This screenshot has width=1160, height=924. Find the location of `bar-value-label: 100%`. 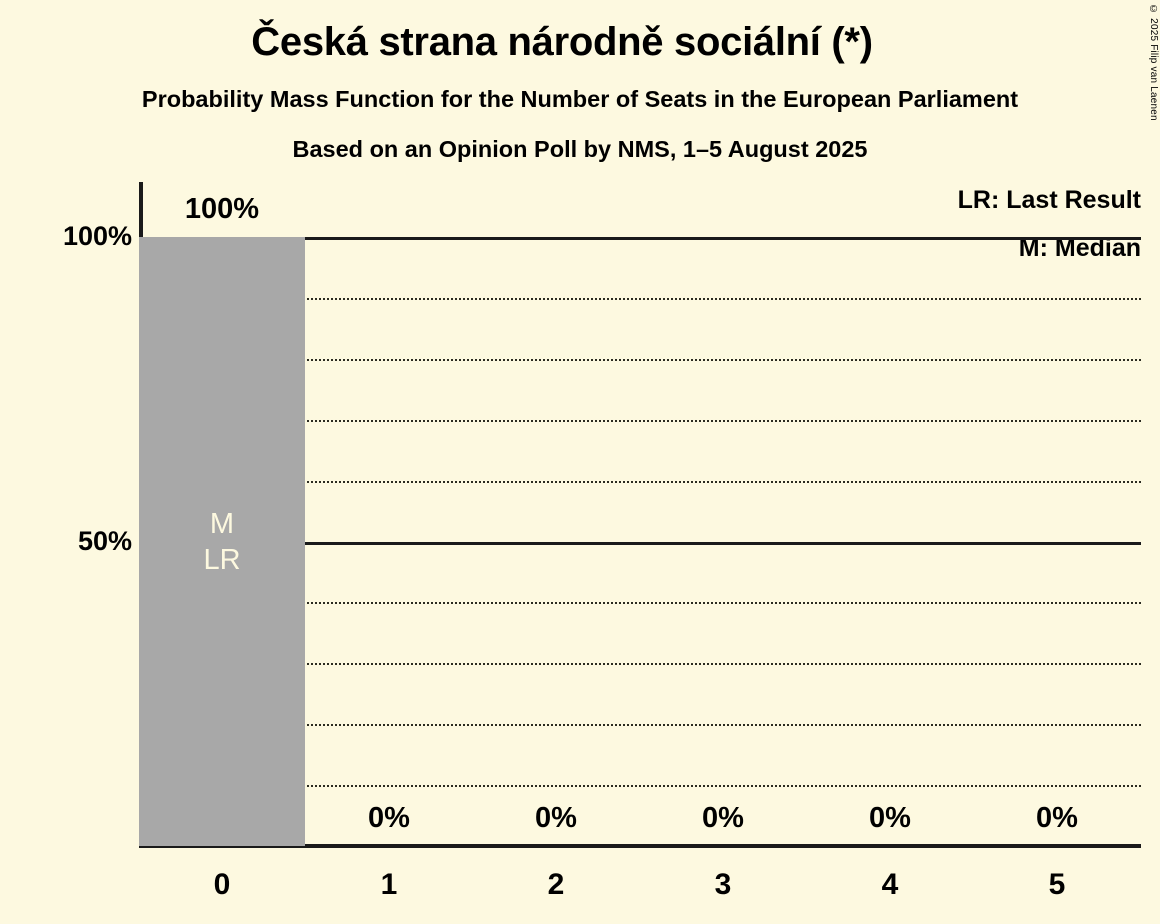

bar-value-label: 100% is located at coordinates (222, 209).